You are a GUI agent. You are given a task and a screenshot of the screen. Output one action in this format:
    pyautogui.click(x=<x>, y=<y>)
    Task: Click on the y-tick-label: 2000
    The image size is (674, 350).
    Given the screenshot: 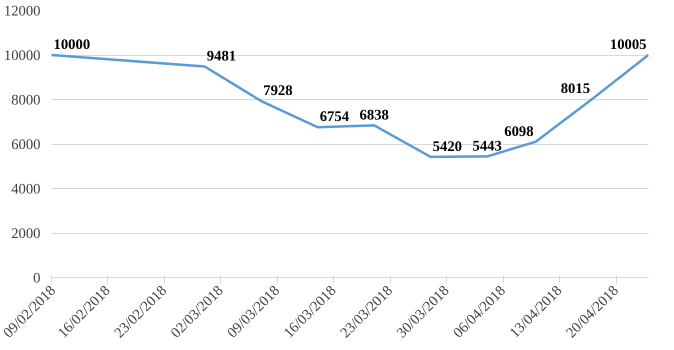 What is the action you would take?
    pyautogui.click(x=25, y=234)
    